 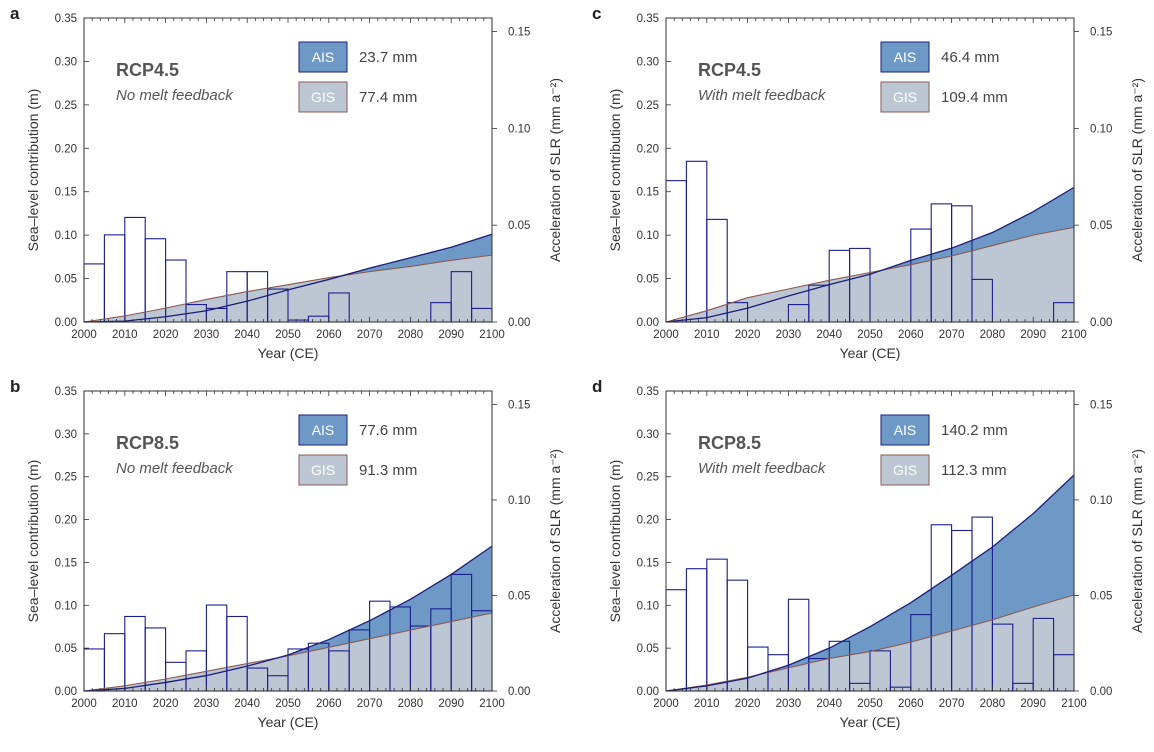 What do you see at coordinates (596, 13) in the screenshot?
I see `panel-letter: c` at bounding box center [596, 13].